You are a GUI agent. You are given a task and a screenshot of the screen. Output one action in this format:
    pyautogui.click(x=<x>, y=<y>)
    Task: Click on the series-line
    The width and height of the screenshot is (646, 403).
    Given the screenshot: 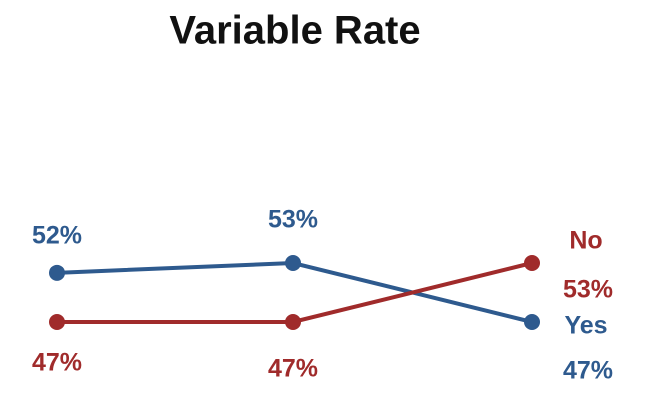 What is the action you would take?
    pyautogui.click(x=294, y=292)
    